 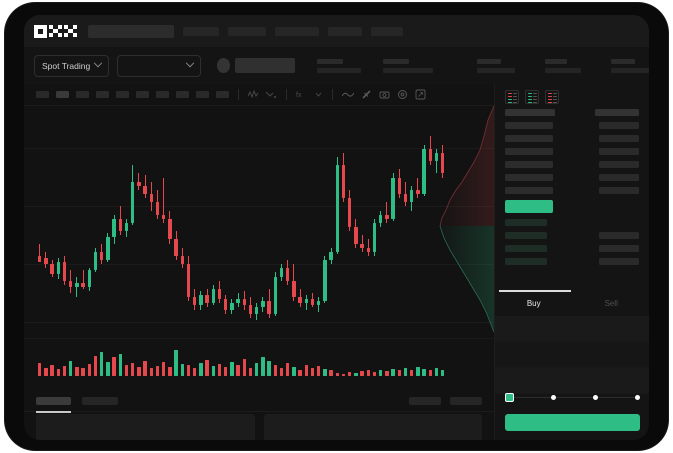 I want to click on global-search-input, so click(x=131, y=31).